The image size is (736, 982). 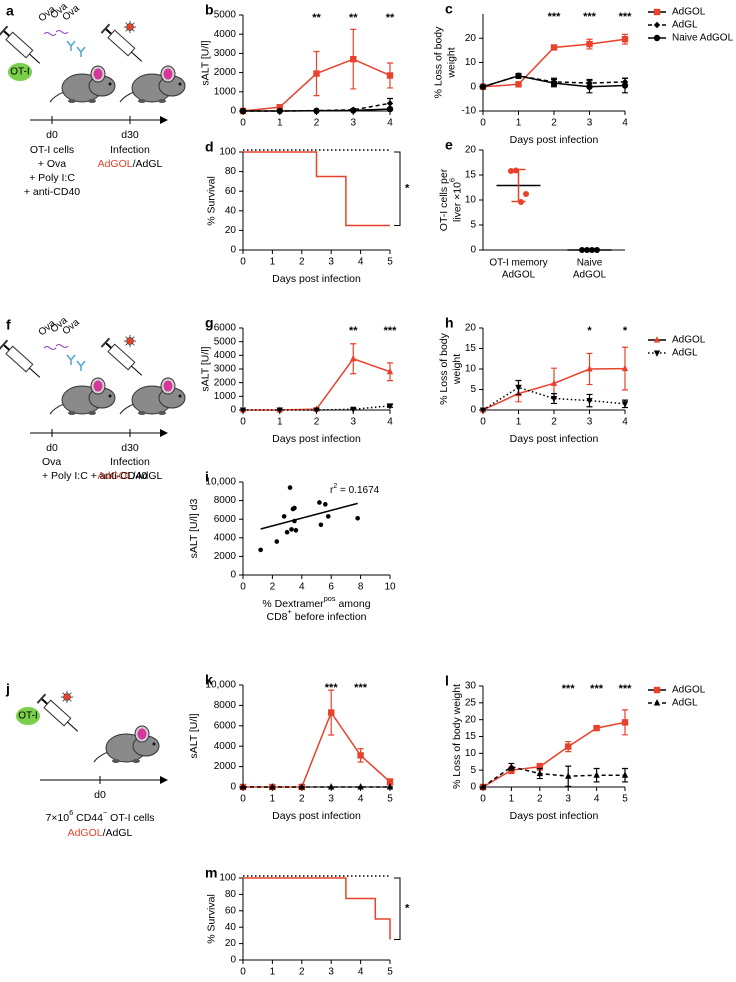 I want to click on schematic-text: + Ova, so click(x=52, y=164).